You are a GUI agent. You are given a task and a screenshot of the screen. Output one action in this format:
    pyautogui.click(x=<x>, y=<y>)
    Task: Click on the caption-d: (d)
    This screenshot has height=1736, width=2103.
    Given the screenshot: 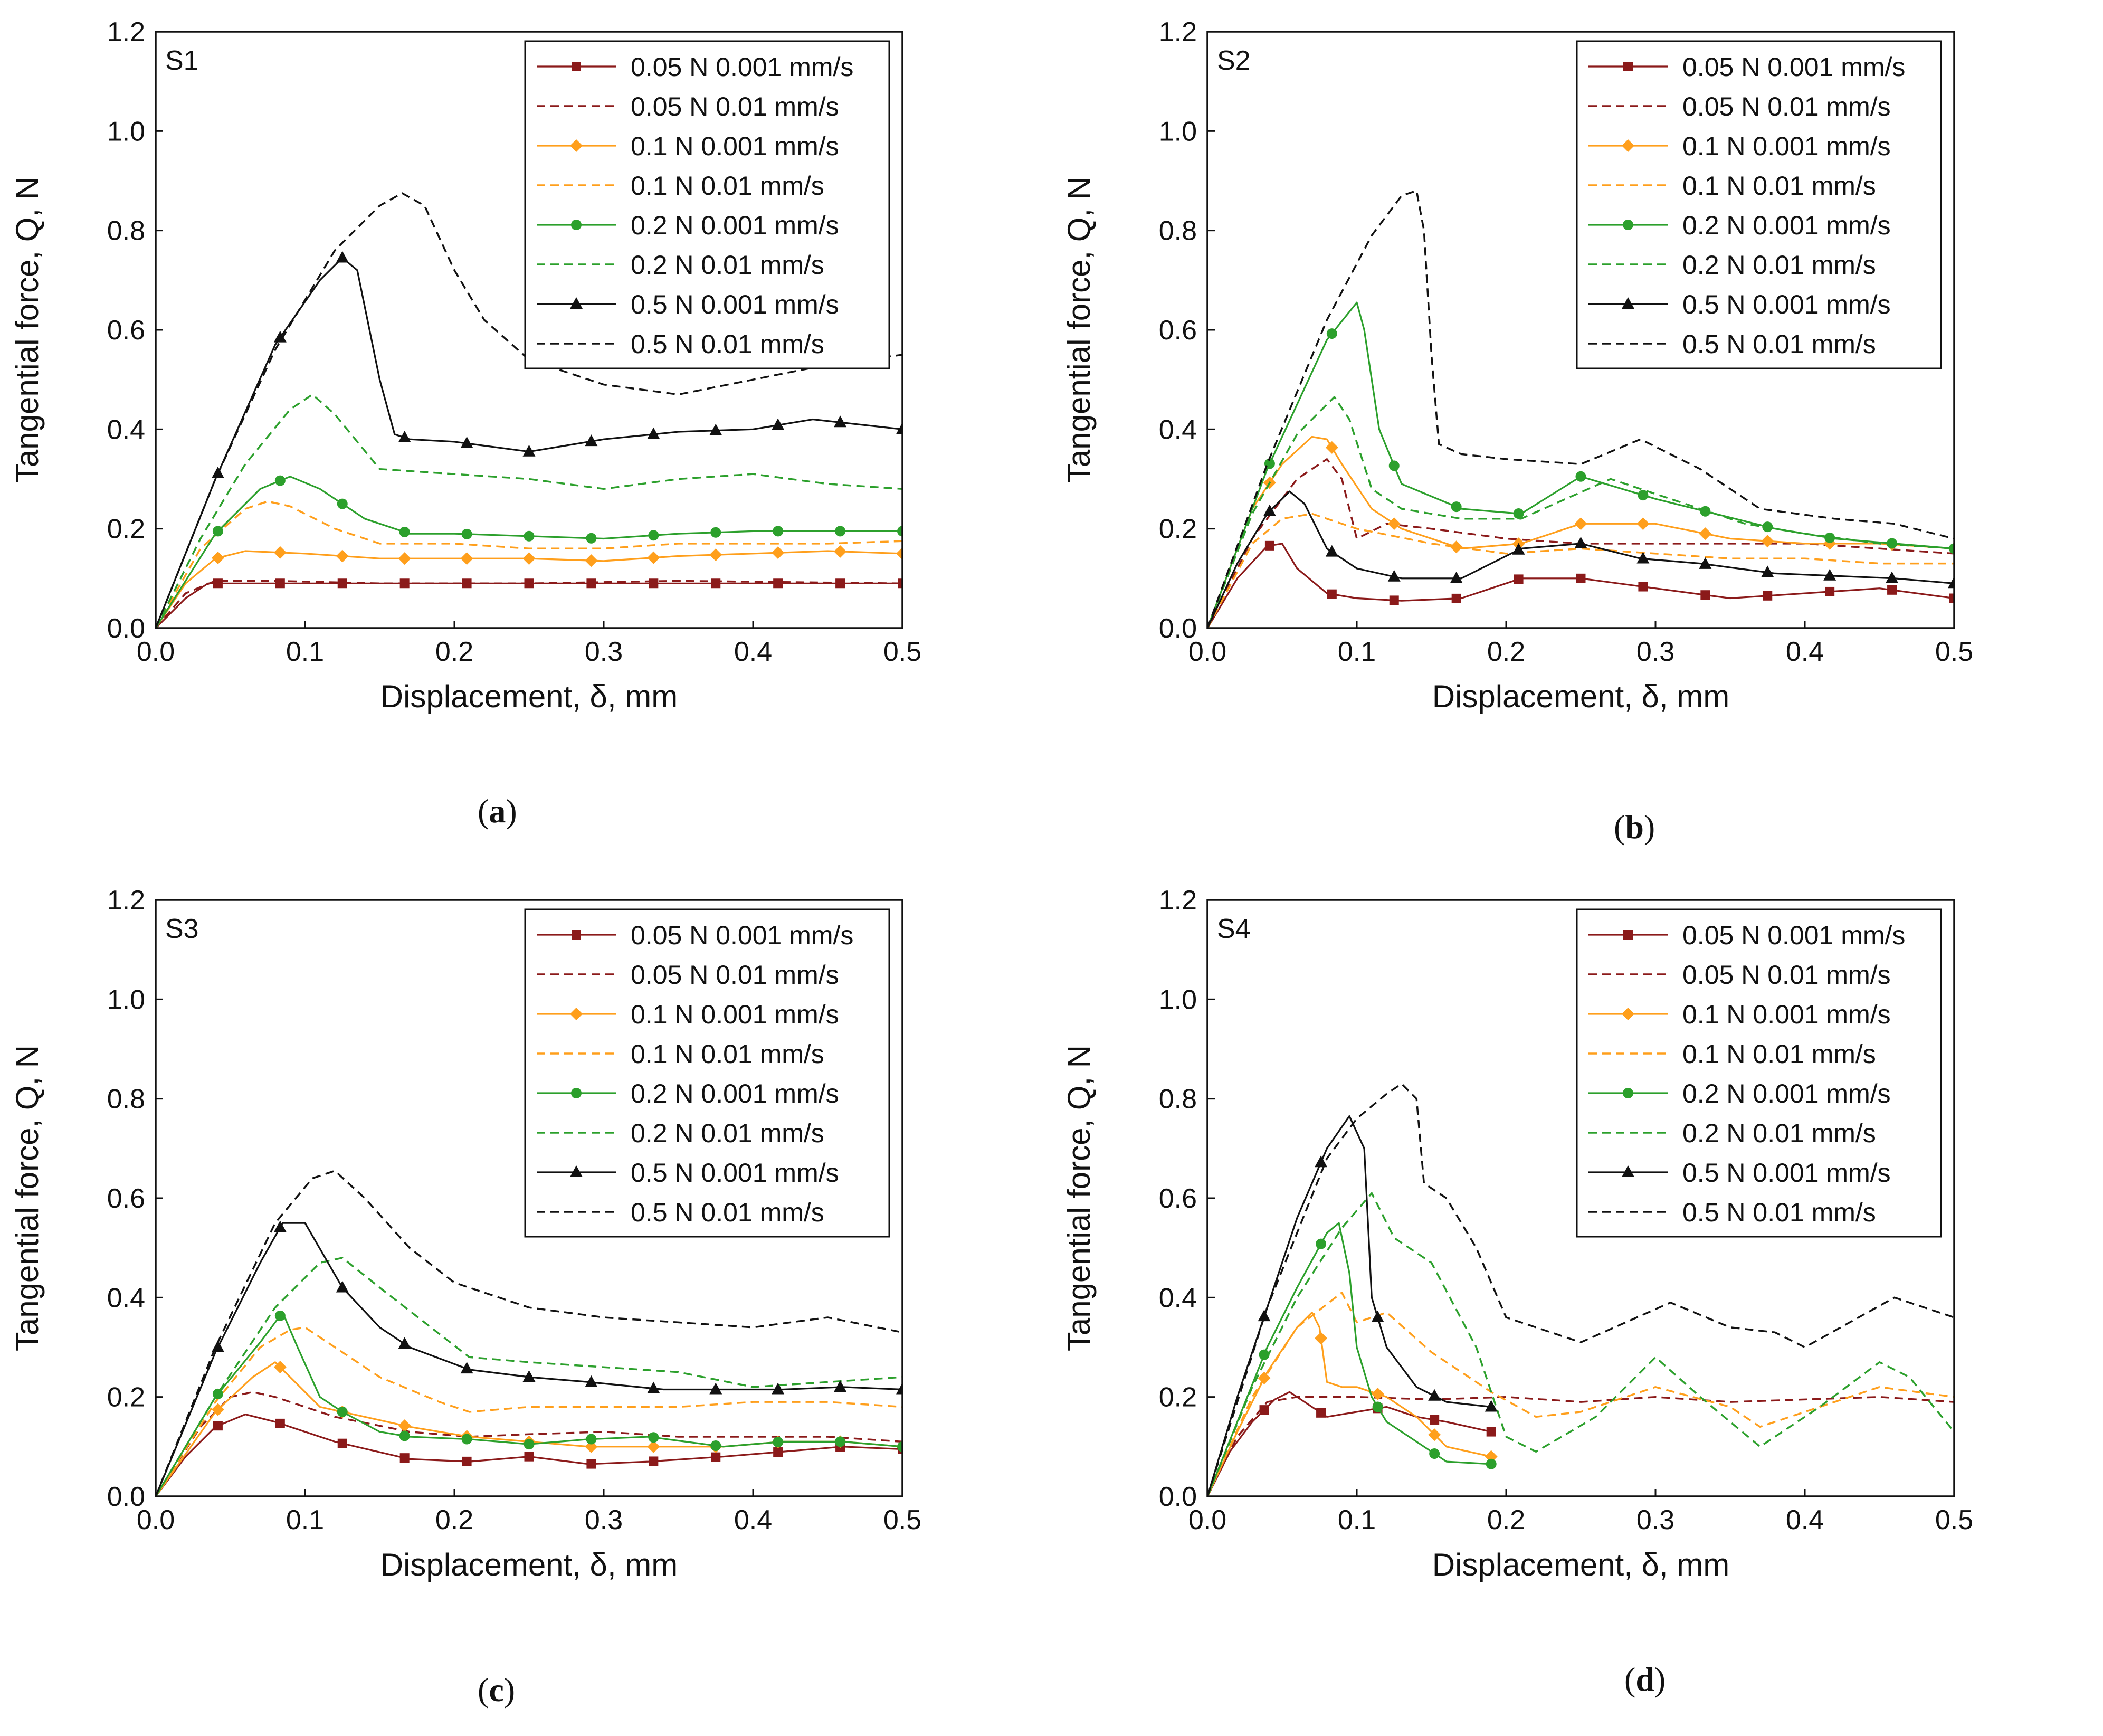 What is the action you would take?
    pyautogui.click(x=1645, y=1679)
    